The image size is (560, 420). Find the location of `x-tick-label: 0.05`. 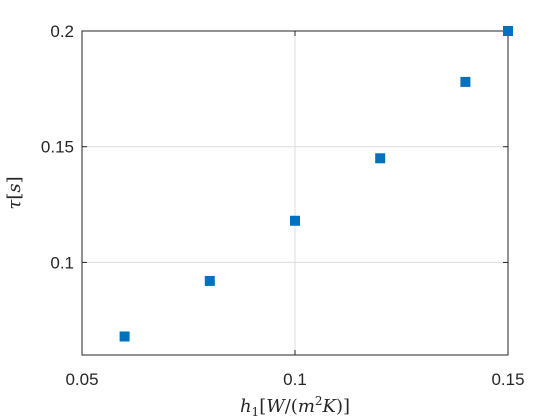

x-tick-label: 0.05 is located at coordinates (81, 379).